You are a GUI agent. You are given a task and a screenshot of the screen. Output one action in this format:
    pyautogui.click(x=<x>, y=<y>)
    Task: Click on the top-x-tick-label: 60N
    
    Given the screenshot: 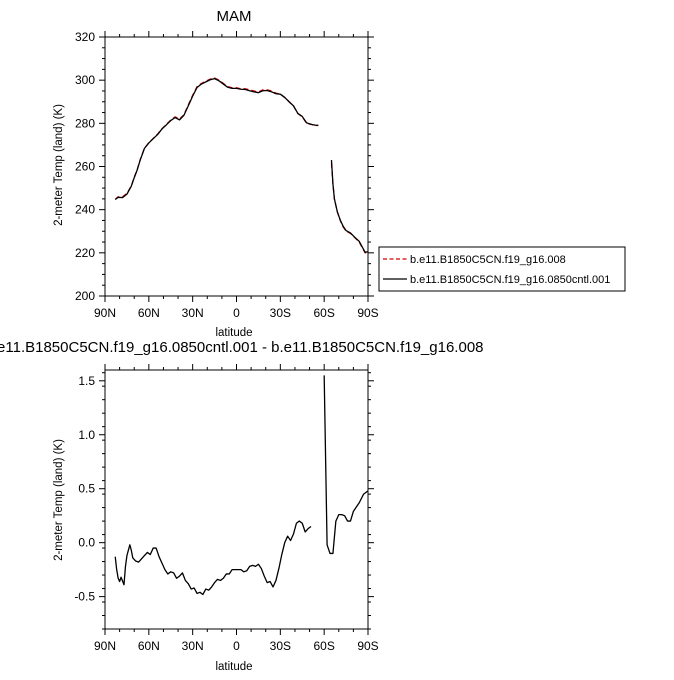 What is the action you would take?
    pyautogui.click(x=149, y=313)
    